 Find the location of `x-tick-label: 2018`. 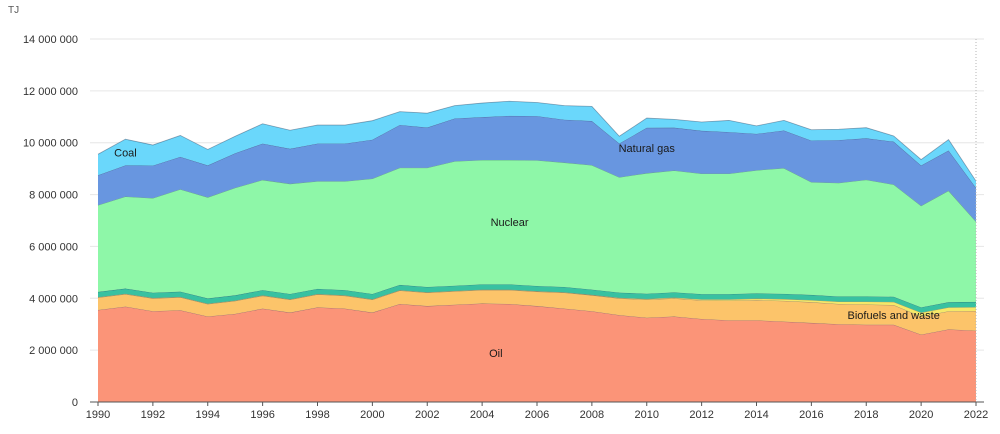

x-tick-label: 2018 is located at coordinates (866, 415).